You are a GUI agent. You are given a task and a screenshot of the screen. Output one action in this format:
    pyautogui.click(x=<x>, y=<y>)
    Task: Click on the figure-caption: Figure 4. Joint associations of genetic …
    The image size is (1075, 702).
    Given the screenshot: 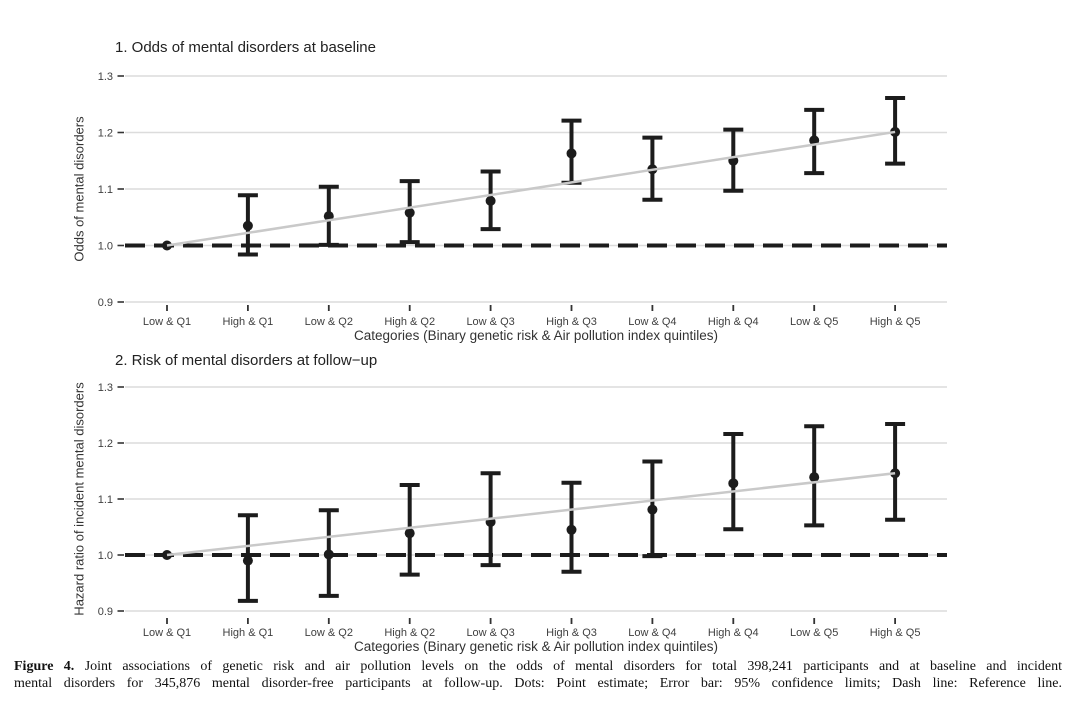 What is the action you would take?
    pyautogui.click(x=538, y=675)
    